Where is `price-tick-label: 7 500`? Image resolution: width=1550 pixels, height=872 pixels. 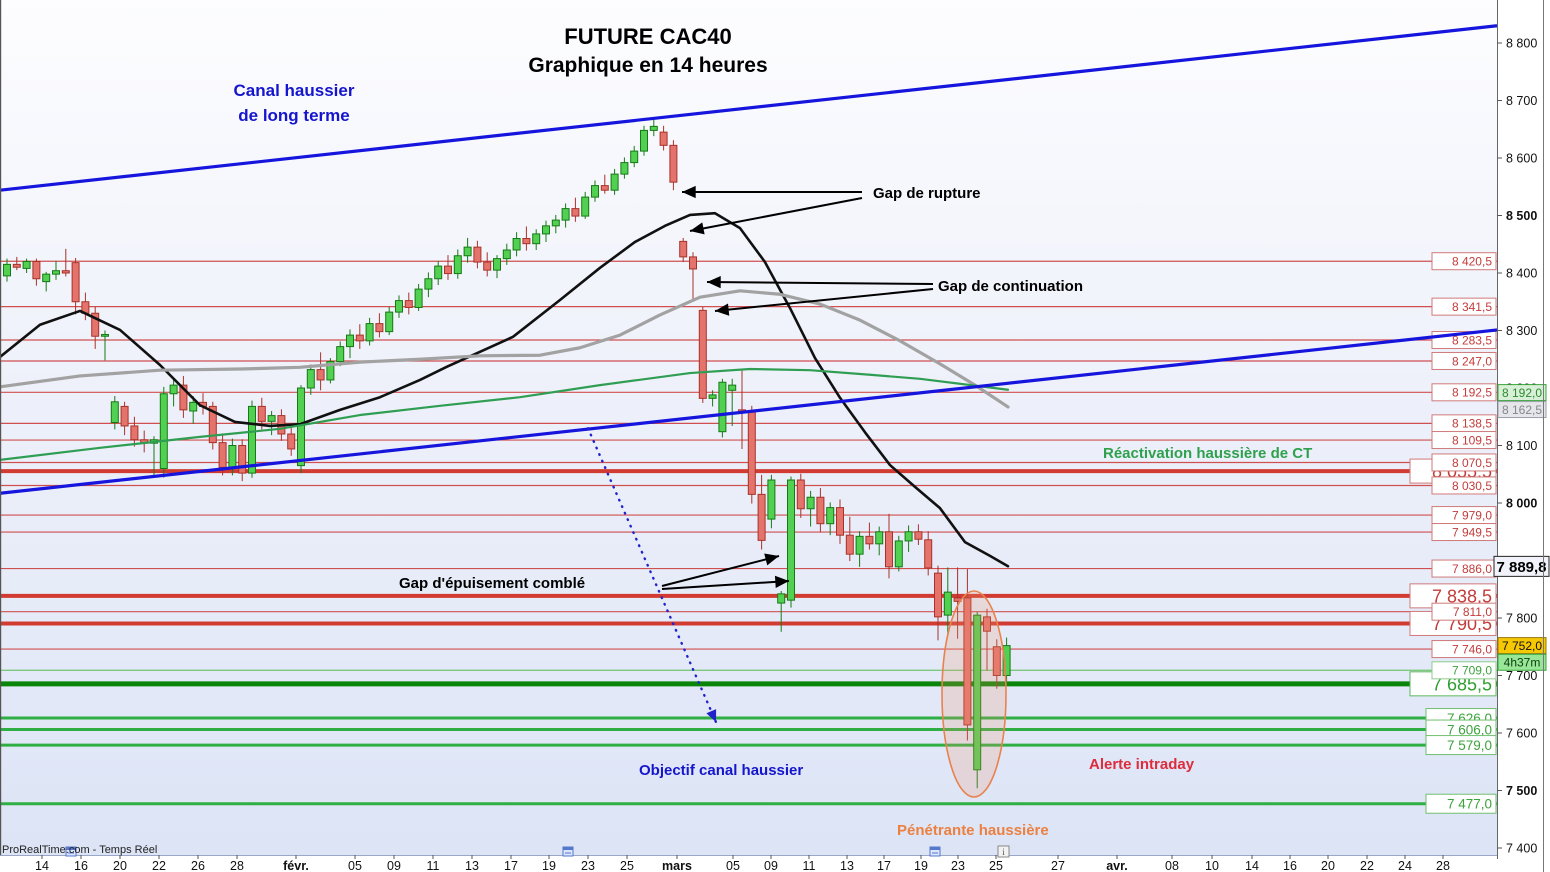
price-tick-label: 7 500 is located at coordinates (1521, 791).